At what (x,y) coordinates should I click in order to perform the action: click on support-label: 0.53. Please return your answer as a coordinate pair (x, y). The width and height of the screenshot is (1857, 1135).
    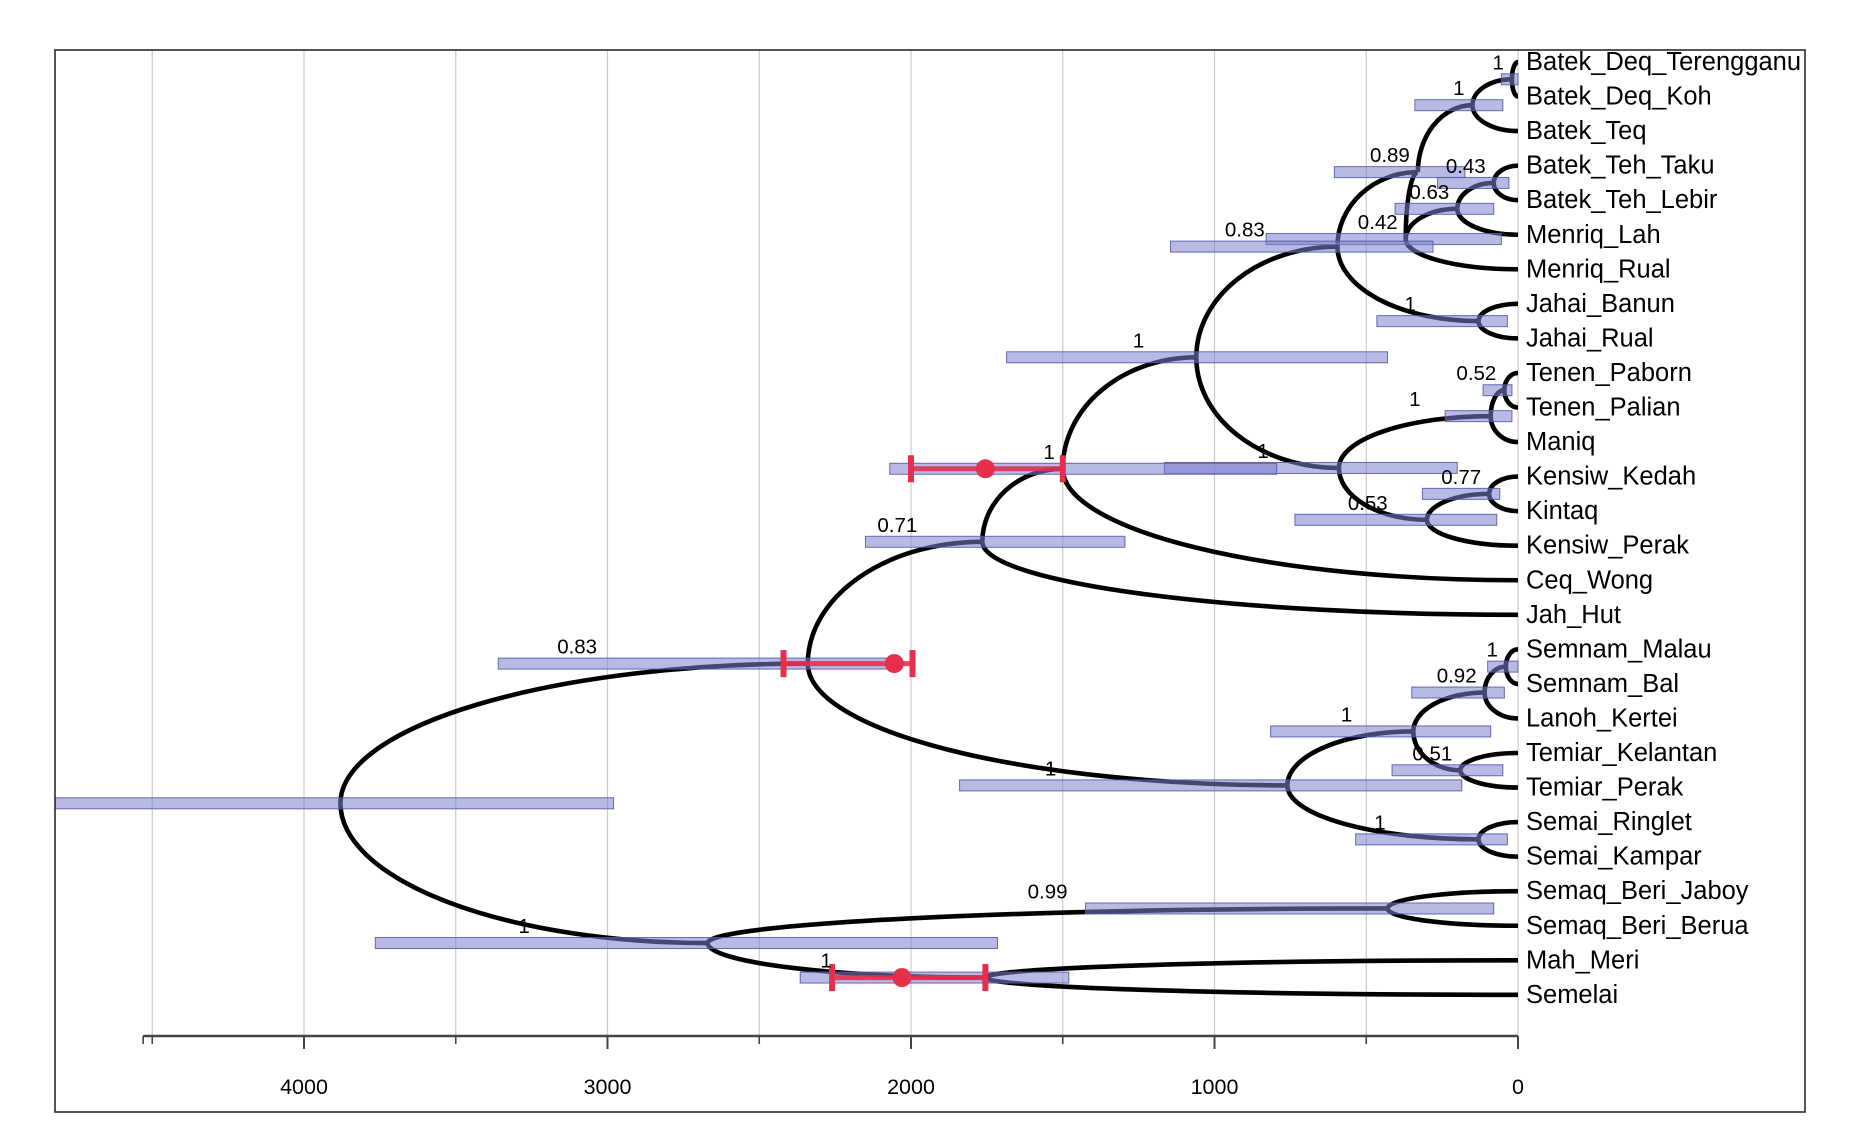
    Looking at the image, I should click on (1368, 503).